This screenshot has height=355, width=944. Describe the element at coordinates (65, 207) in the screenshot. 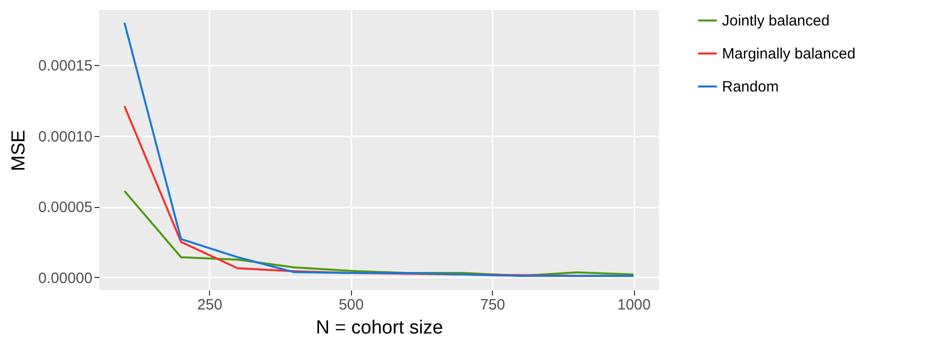

I see `y-tick-label: 0.00005` at that location.